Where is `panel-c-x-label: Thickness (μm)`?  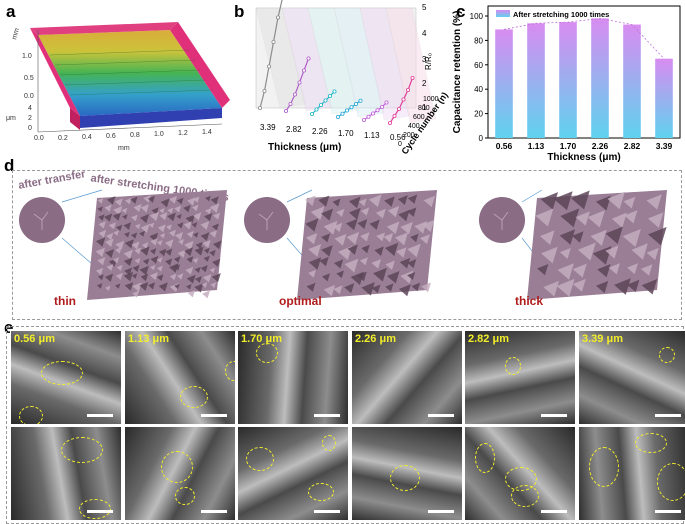 panel-c-x-label: Thickness (μm) is located at coordinates (583, 157).